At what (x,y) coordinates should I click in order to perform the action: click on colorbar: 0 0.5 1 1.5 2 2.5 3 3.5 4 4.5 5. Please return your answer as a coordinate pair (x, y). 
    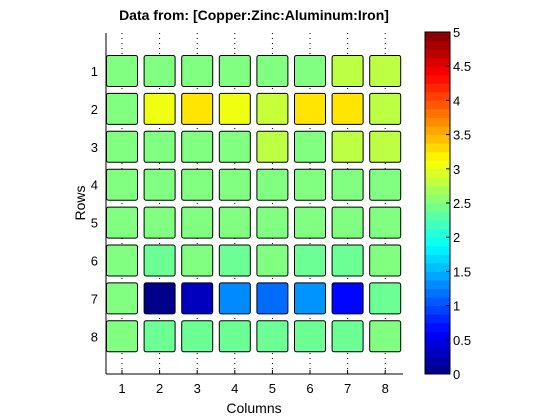
    Looking at the image, I should click on (447, 203).